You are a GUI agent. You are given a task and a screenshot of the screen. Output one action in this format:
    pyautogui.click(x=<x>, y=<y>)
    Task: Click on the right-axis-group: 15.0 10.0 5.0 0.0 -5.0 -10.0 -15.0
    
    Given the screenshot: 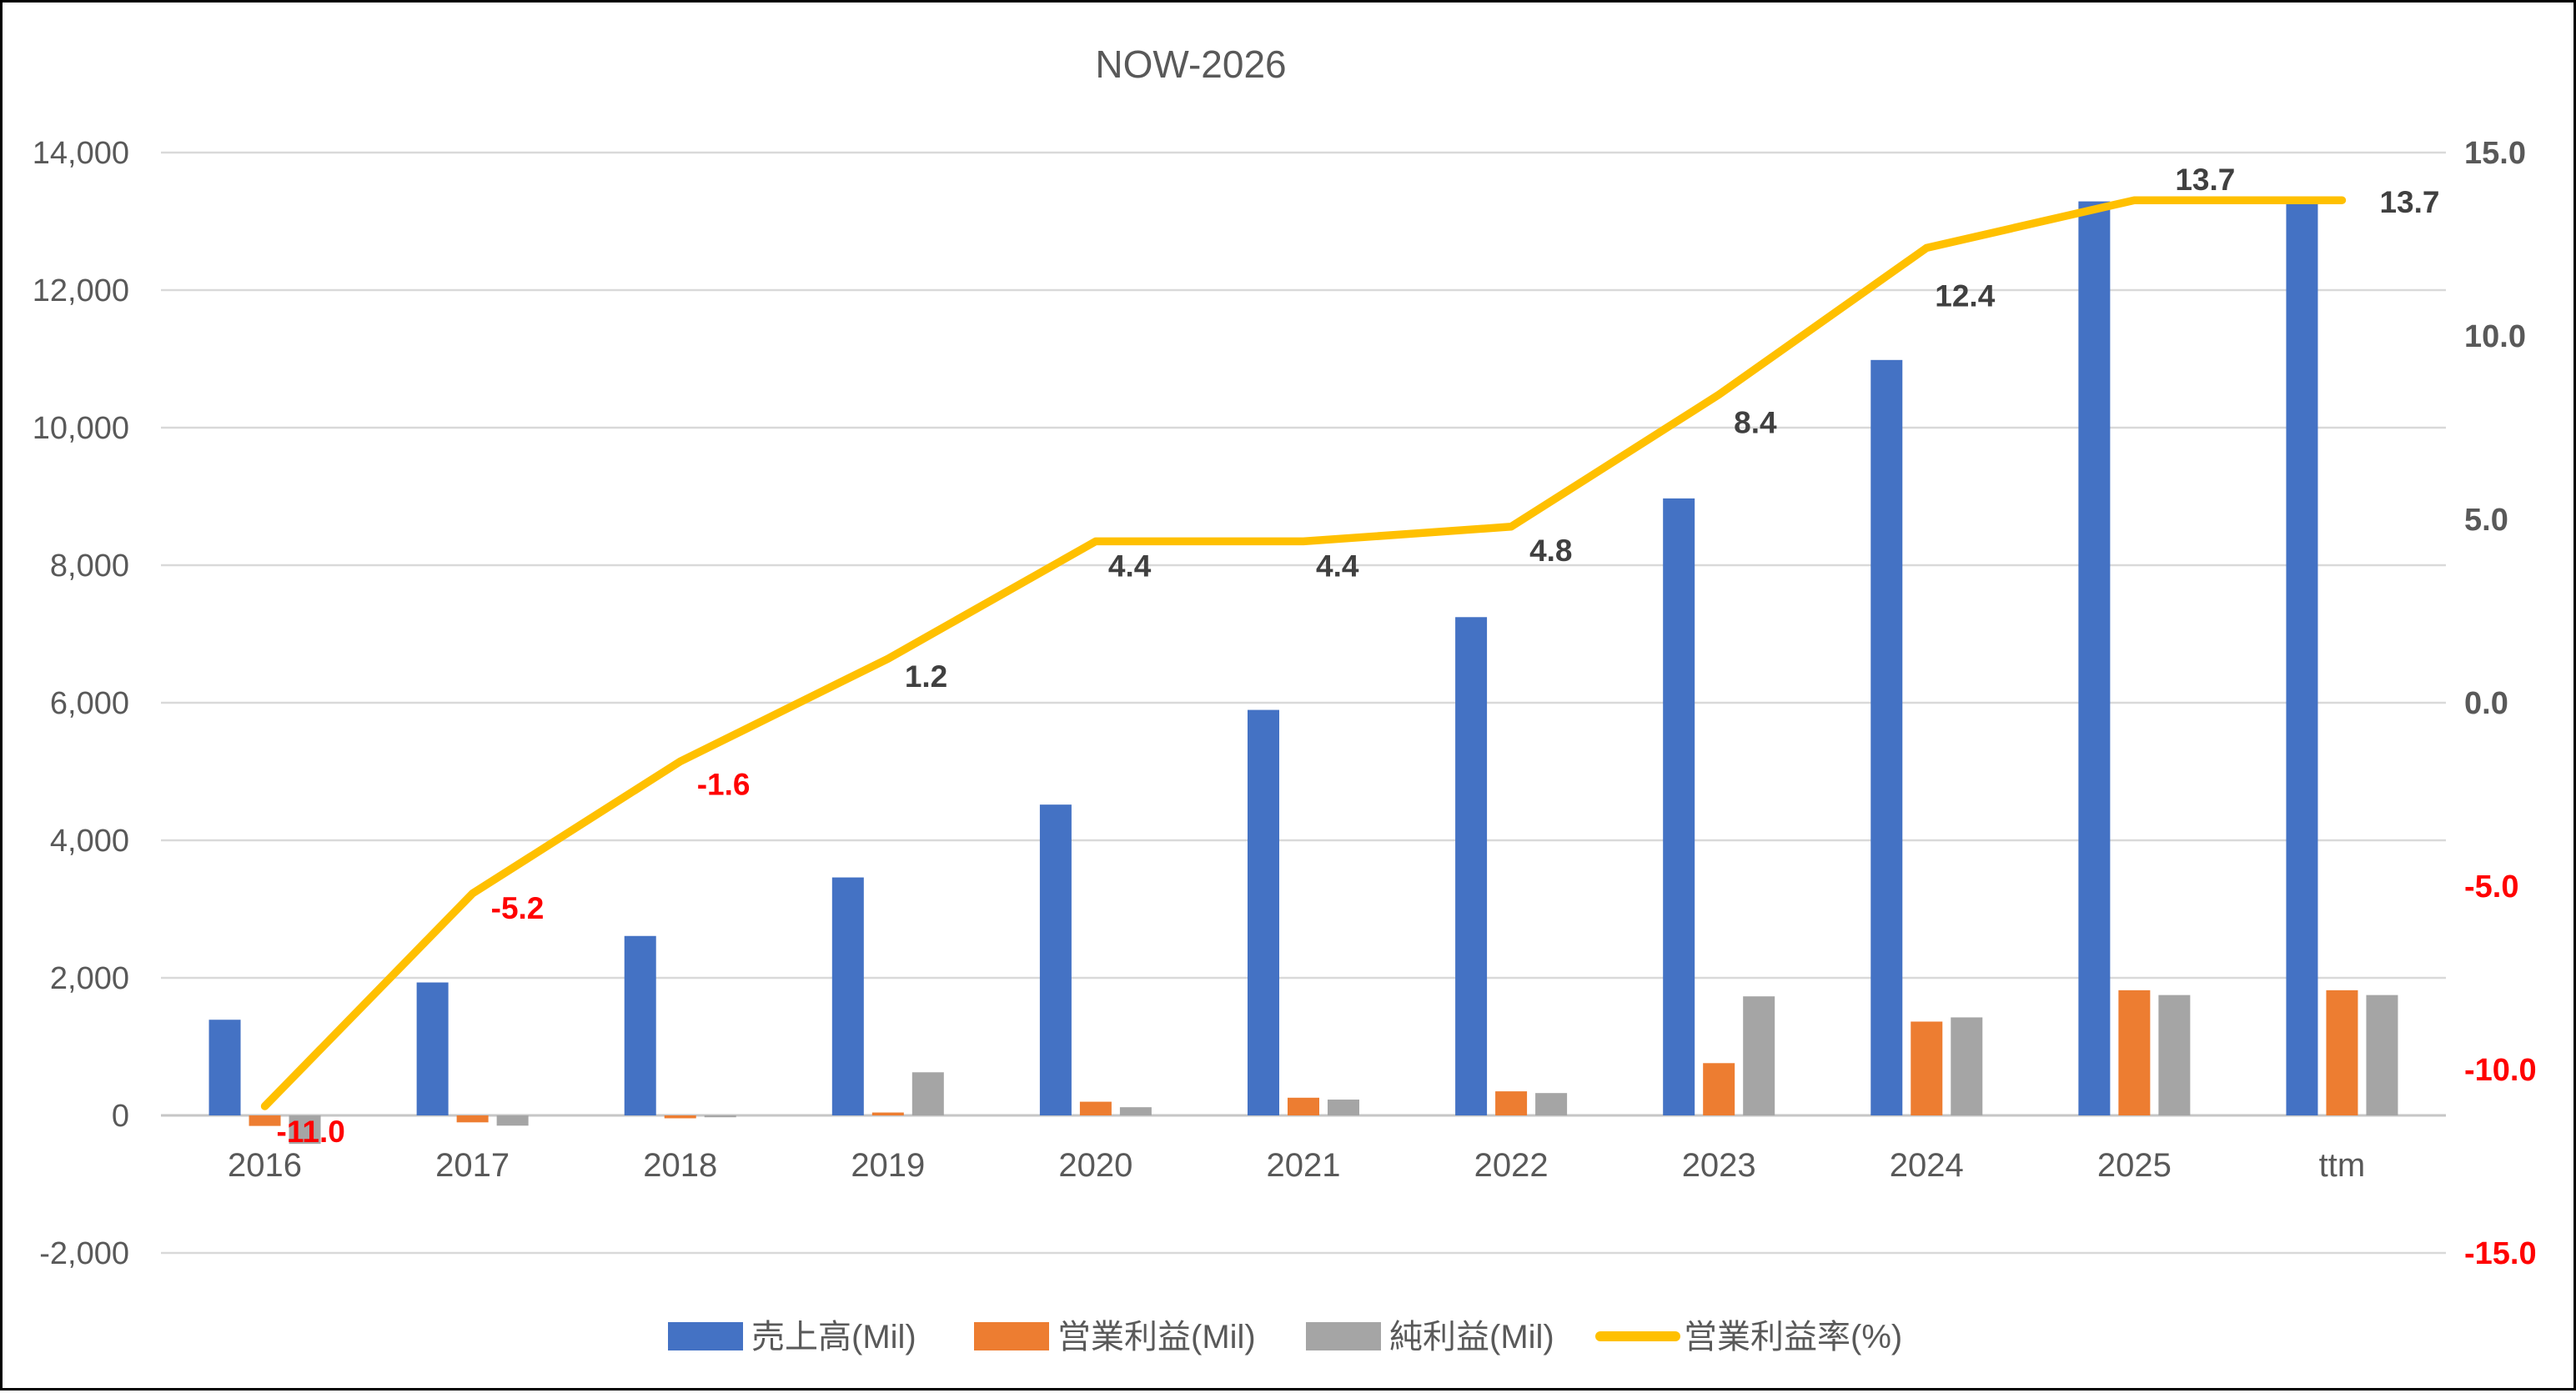 What is the action you would take?
    pyautogui.click(x=2500, y=703)
    